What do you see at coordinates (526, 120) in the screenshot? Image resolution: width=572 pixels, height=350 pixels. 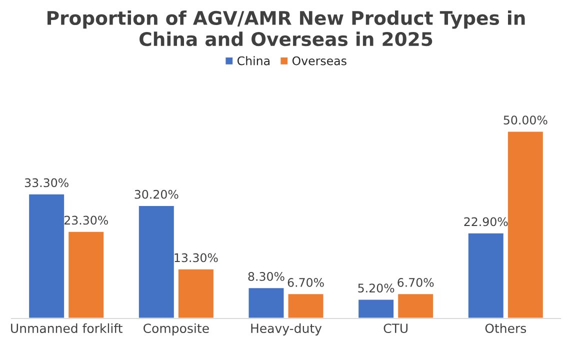 I see `data-label: 50.00%` at bounding box center [526, 120].